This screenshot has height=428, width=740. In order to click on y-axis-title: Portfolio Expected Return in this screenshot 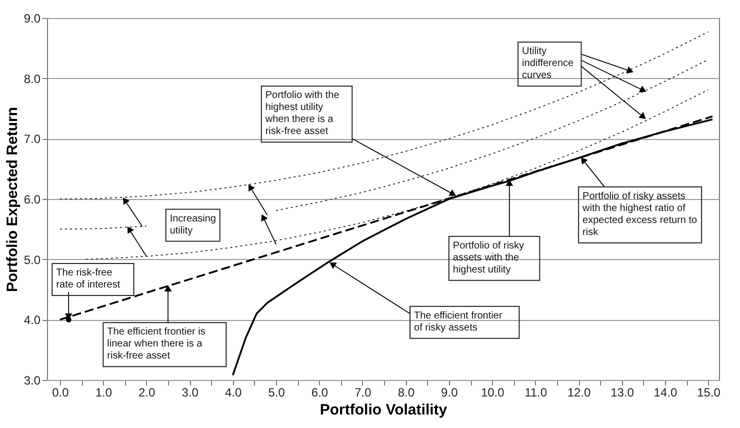, I will do `click(12, 199)`.